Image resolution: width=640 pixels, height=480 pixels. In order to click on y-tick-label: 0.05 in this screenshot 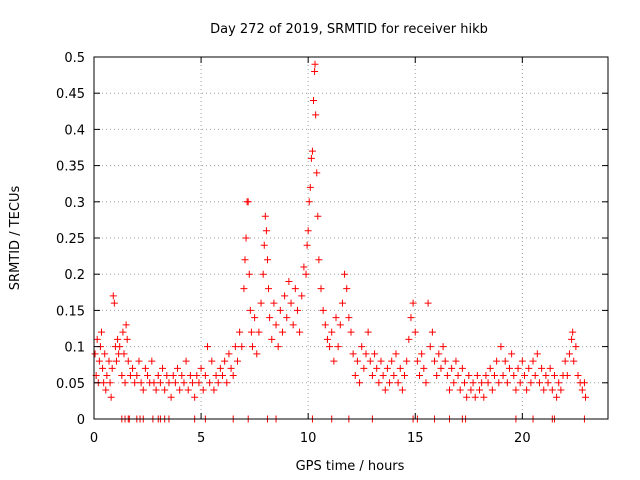, I will do `click(70, 384)`.